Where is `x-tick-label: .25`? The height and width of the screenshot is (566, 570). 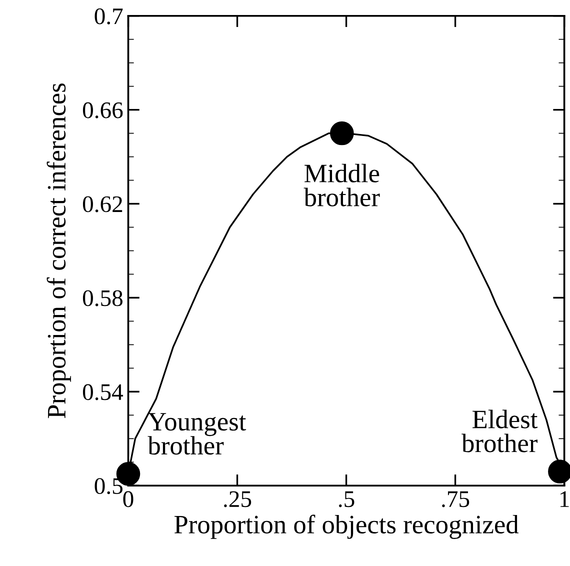
x-tick-label: .25 is located at coordinates (238, 499).